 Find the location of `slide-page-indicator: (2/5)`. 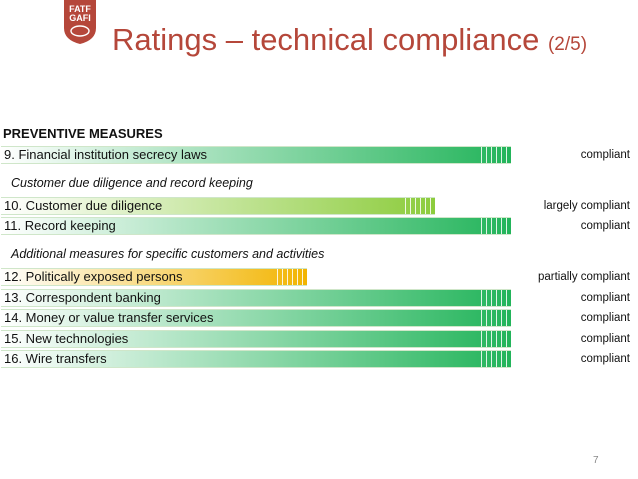

slide-page-indicator: (2/5) is located at coordinates (567, 44).